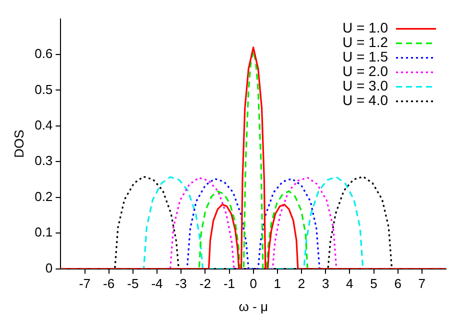  I want to click on x-tick-label: 7, so click(422, 284).